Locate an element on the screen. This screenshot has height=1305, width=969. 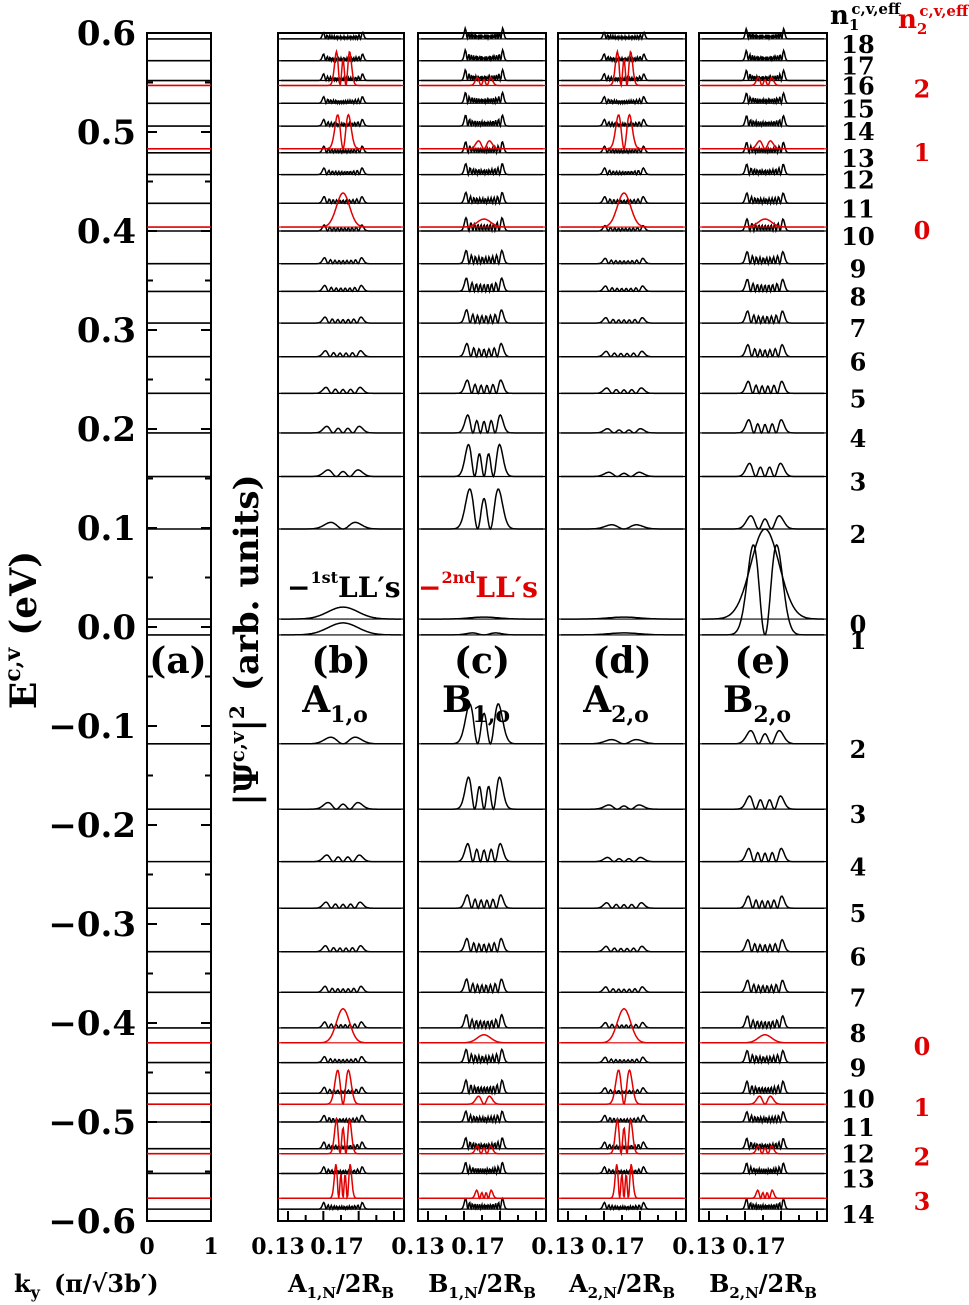
y-axis-title: Ec,v (eV) is located at coordinates (22, 630).